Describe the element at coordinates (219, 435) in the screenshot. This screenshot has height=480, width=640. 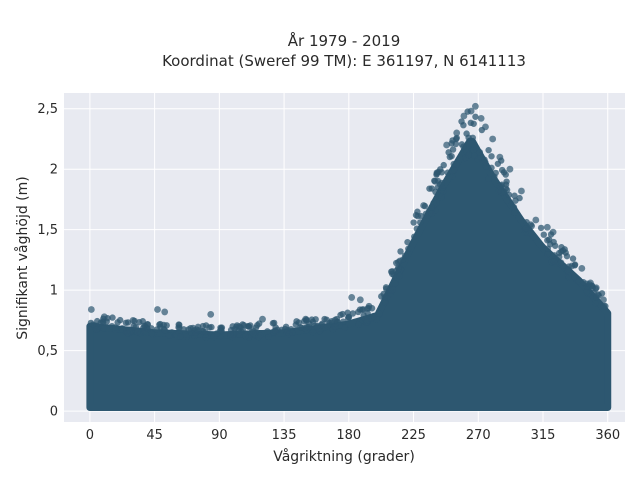
I see `x-tick-label: 90` at that location.